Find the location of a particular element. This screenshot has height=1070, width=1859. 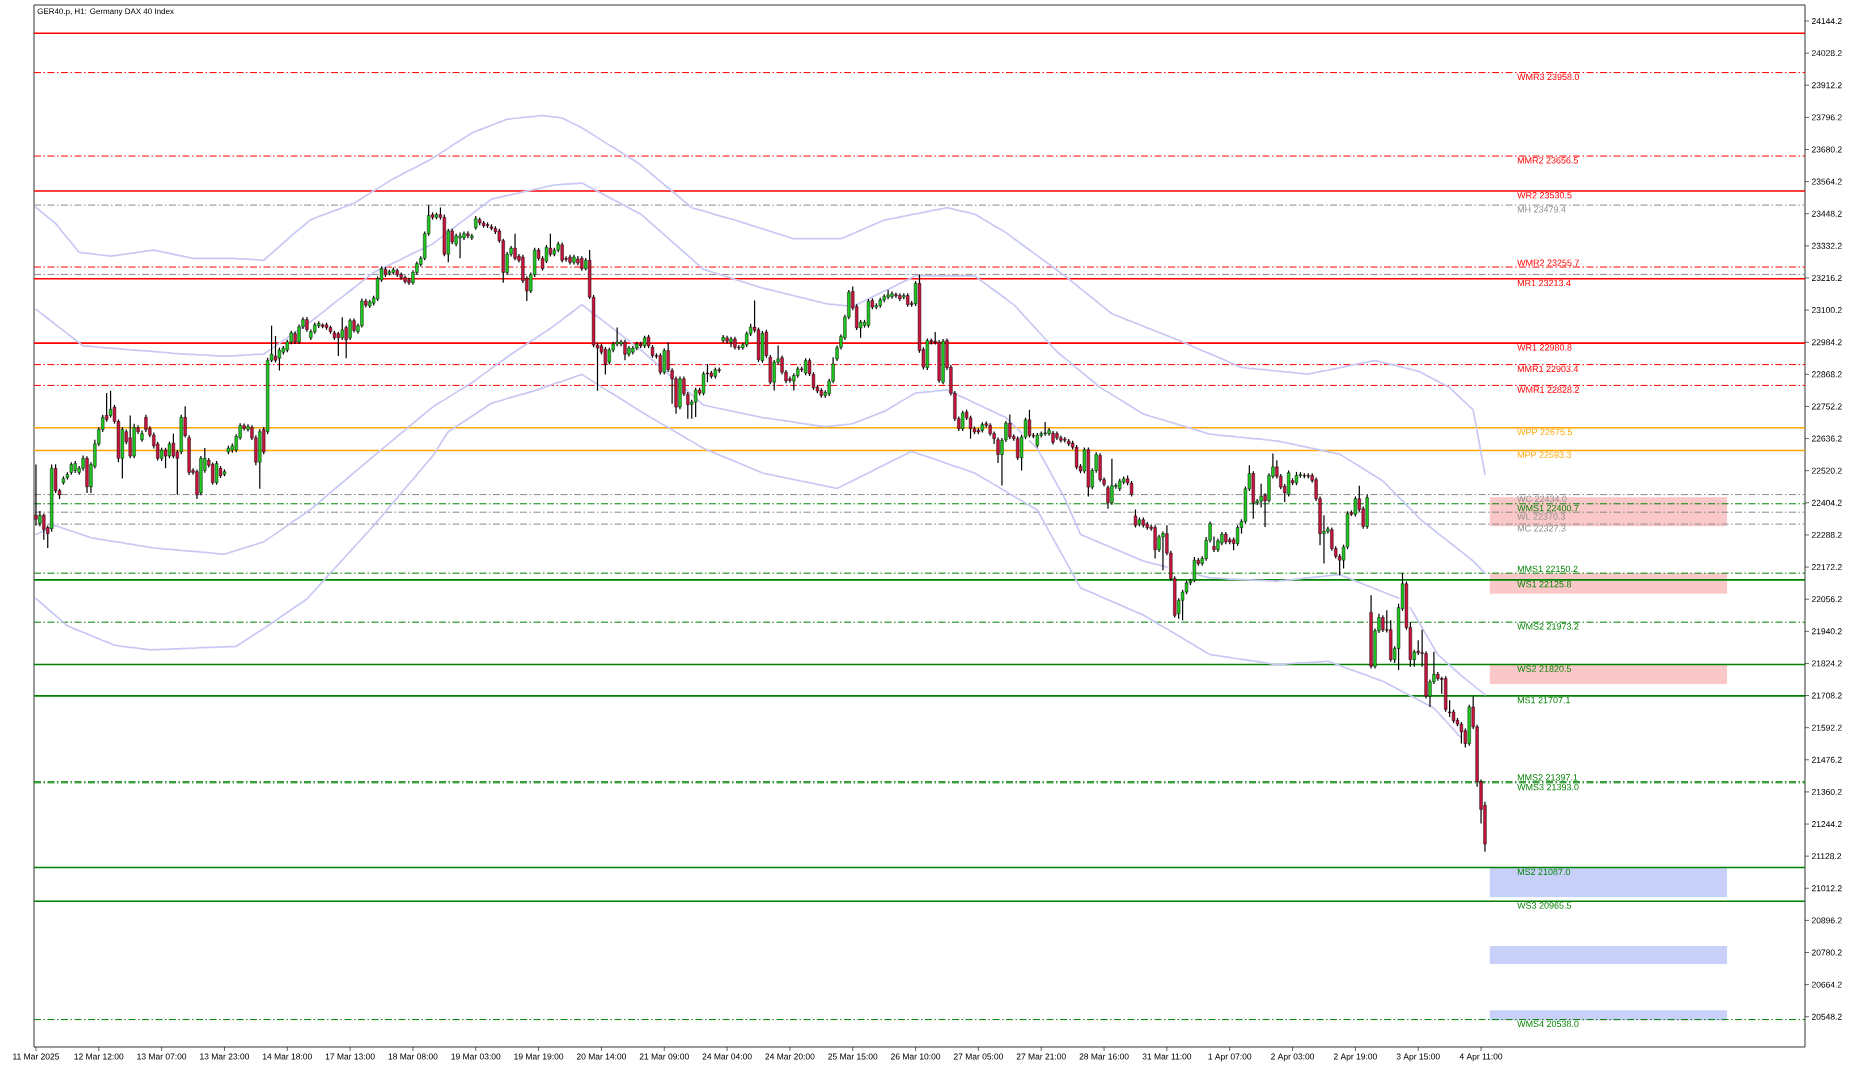

y-tick-label: 22520.2 is located at coordinates (1826, 470).